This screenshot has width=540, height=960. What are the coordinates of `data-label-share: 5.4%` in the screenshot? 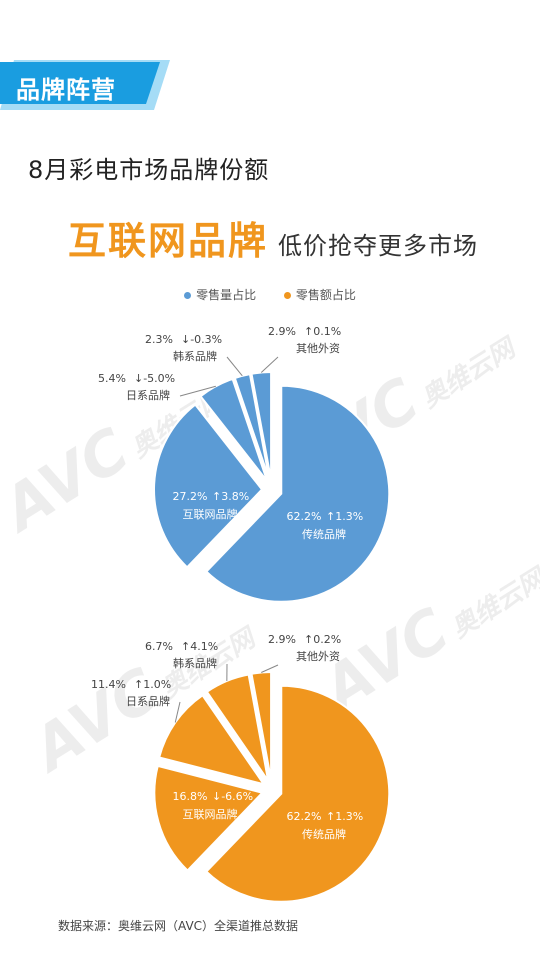 It's located at (112, 378).